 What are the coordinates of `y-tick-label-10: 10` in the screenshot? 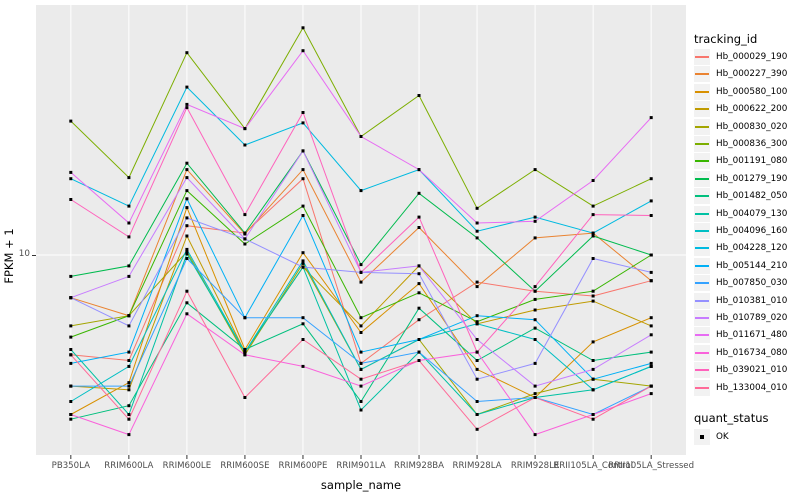 It's located at (24, 254).